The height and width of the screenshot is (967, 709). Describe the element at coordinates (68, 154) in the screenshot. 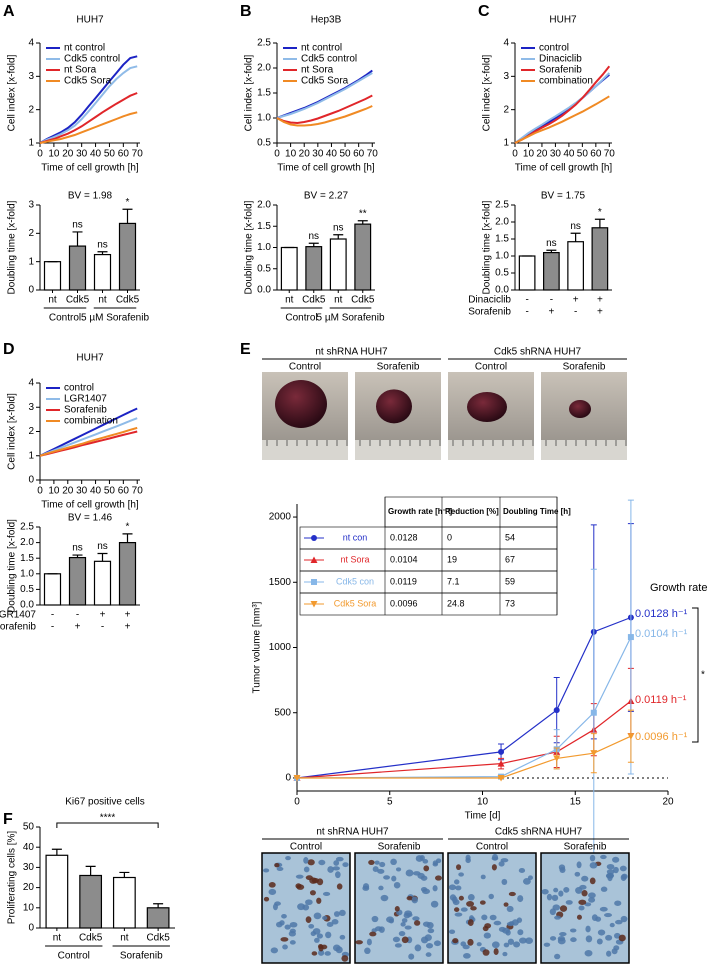

I see `x-tick-label: 20` at that location.